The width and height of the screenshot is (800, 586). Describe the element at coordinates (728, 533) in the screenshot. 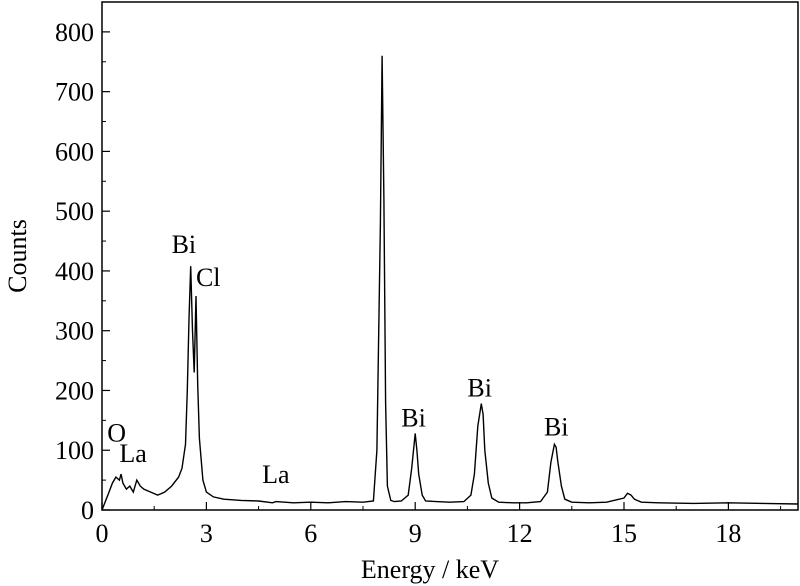

I see `x-tick-label: 18` at that location.